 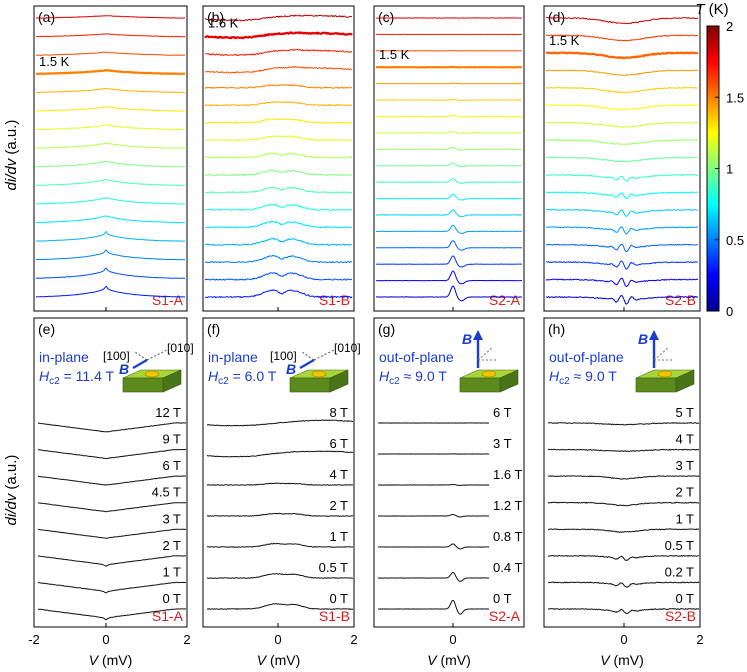 What do you see at coordinates (64, 357) in the screenshot?
I see `field-orientation: in-plane` at bounding box center [64, 357].